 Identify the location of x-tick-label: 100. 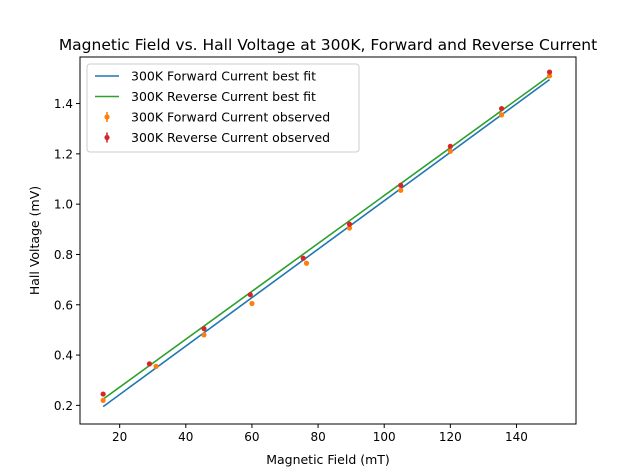
(384, 437).